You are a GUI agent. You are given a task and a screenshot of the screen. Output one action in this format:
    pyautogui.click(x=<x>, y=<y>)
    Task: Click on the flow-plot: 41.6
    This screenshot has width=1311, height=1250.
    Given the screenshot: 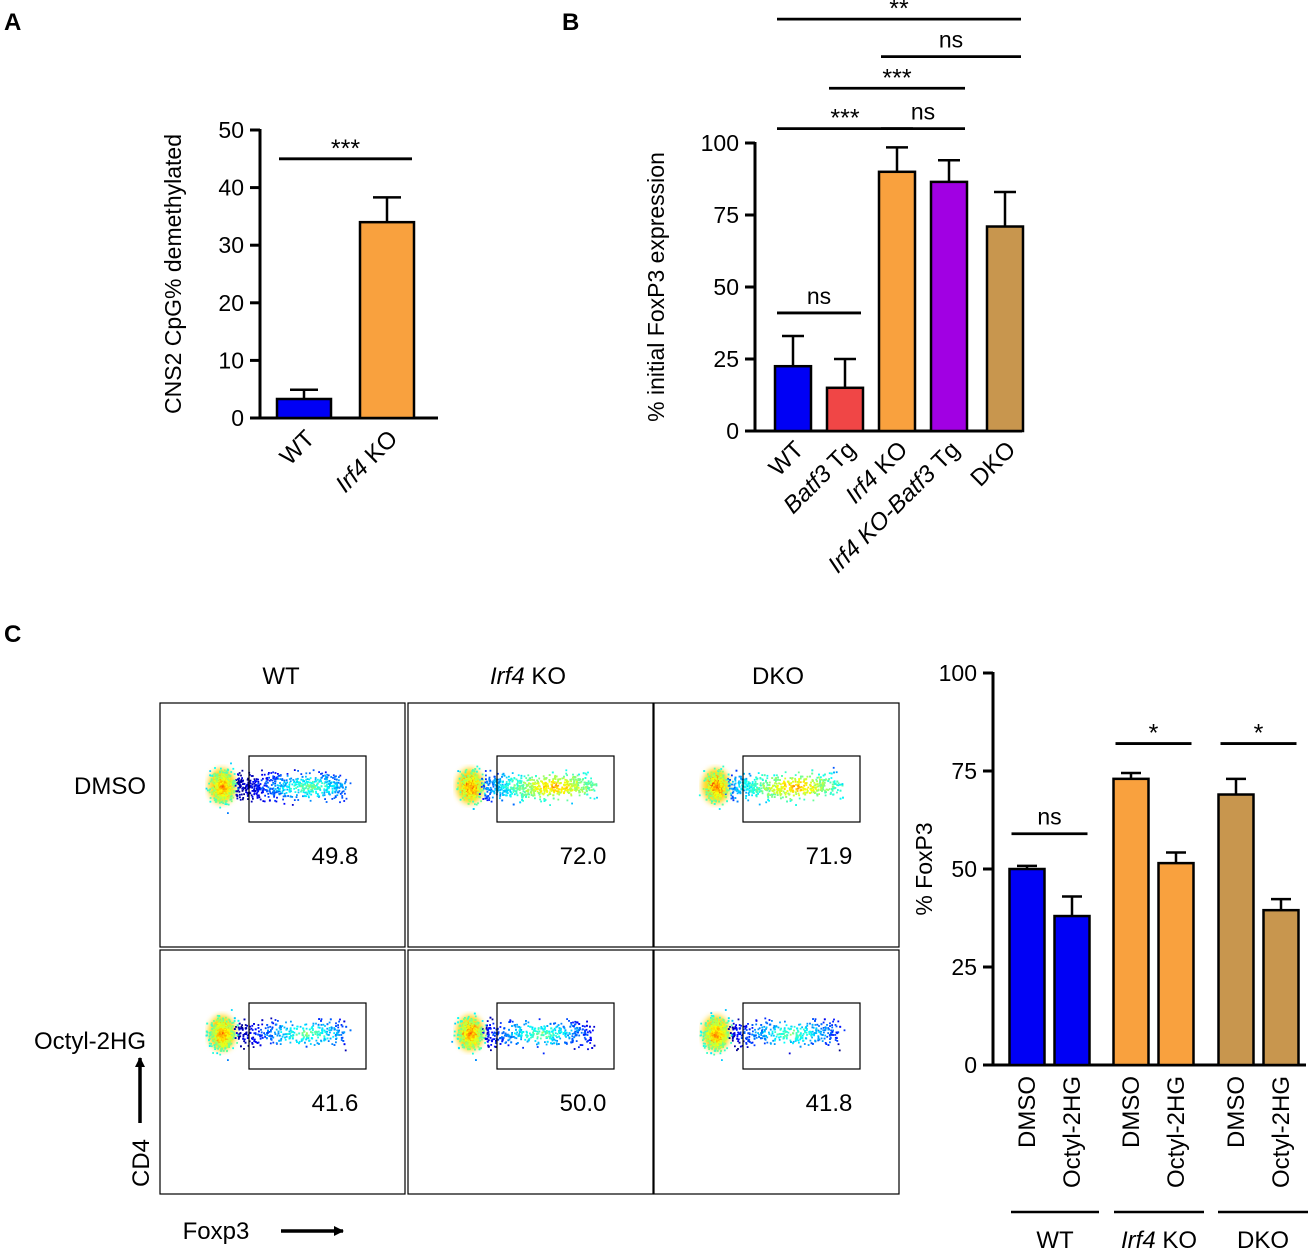 What is the action you would take?
    pyautogui.click(x=282, y=1072)
    